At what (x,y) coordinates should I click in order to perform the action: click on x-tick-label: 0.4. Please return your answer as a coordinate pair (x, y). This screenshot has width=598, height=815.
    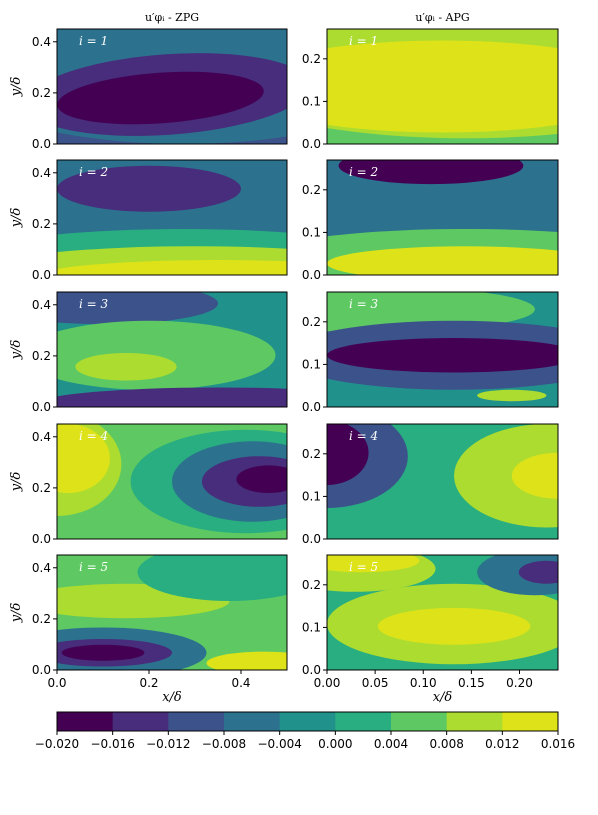
    Looking at the image, I should click on (240, 683).